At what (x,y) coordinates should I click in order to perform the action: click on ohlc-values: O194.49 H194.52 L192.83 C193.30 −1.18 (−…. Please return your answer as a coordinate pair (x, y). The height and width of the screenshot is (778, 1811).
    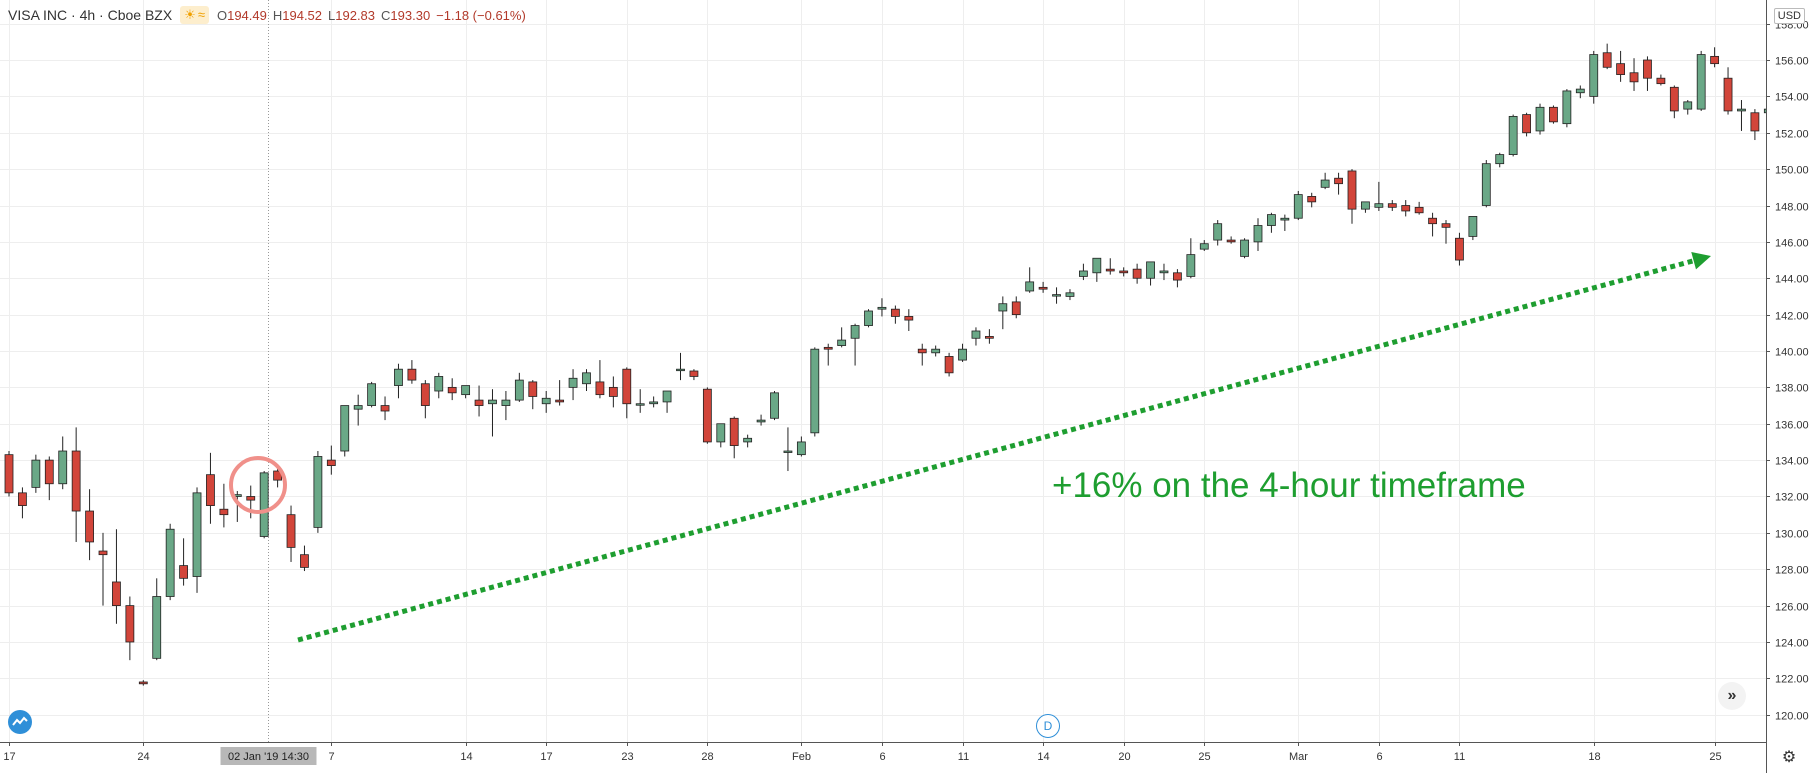
    Looking at the image, I should click on (371, 15).